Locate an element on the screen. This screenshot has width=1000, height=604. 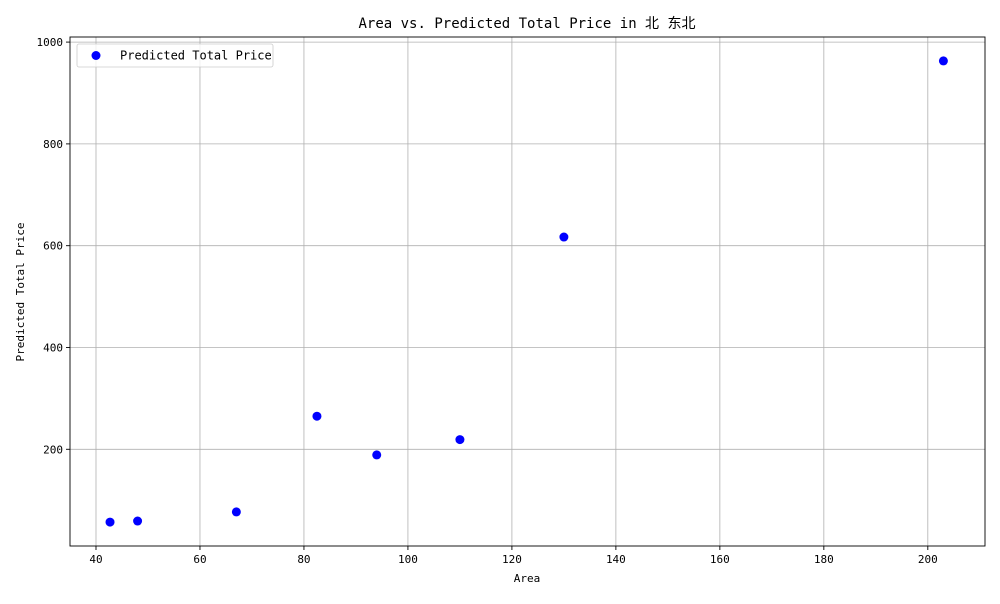
legend-marker is located at coordinates (96, 55).